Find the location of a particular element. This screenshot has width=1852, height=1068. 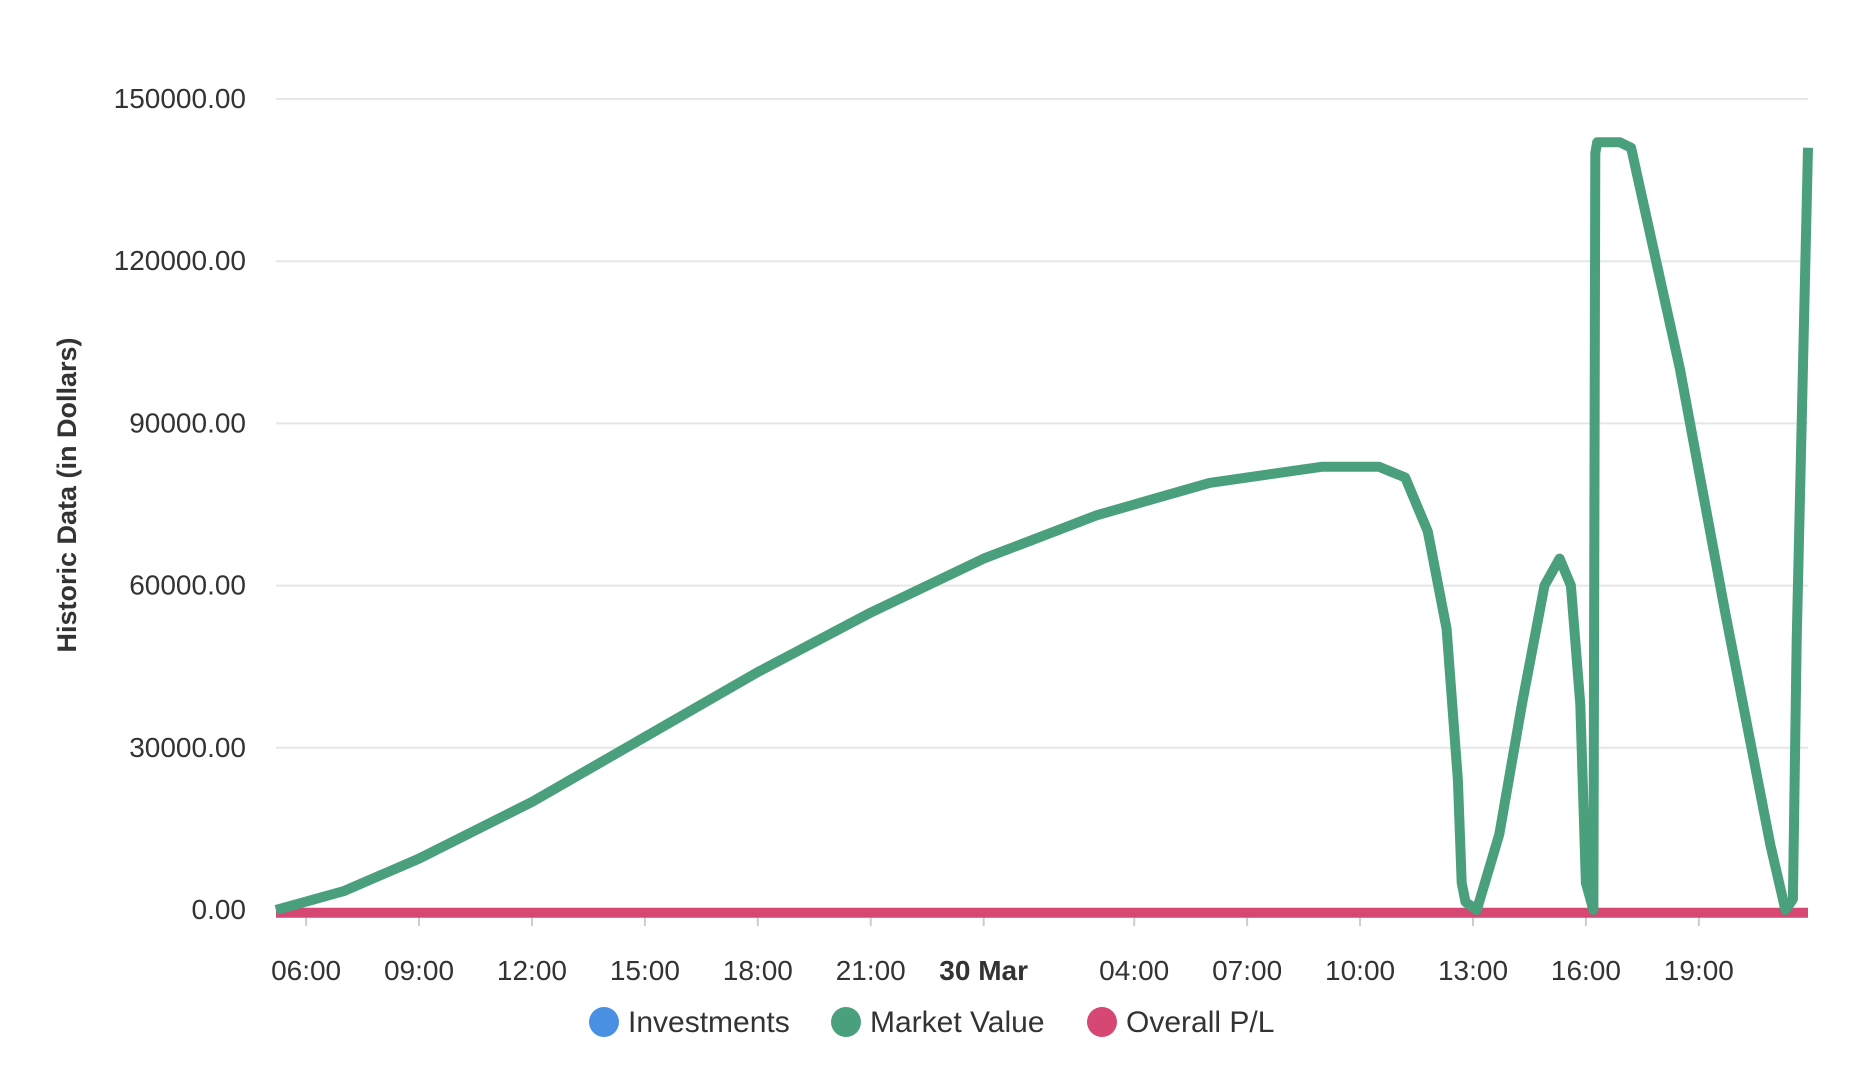

y-tick-label: 120000.00 is located at coordinates (180, 260).